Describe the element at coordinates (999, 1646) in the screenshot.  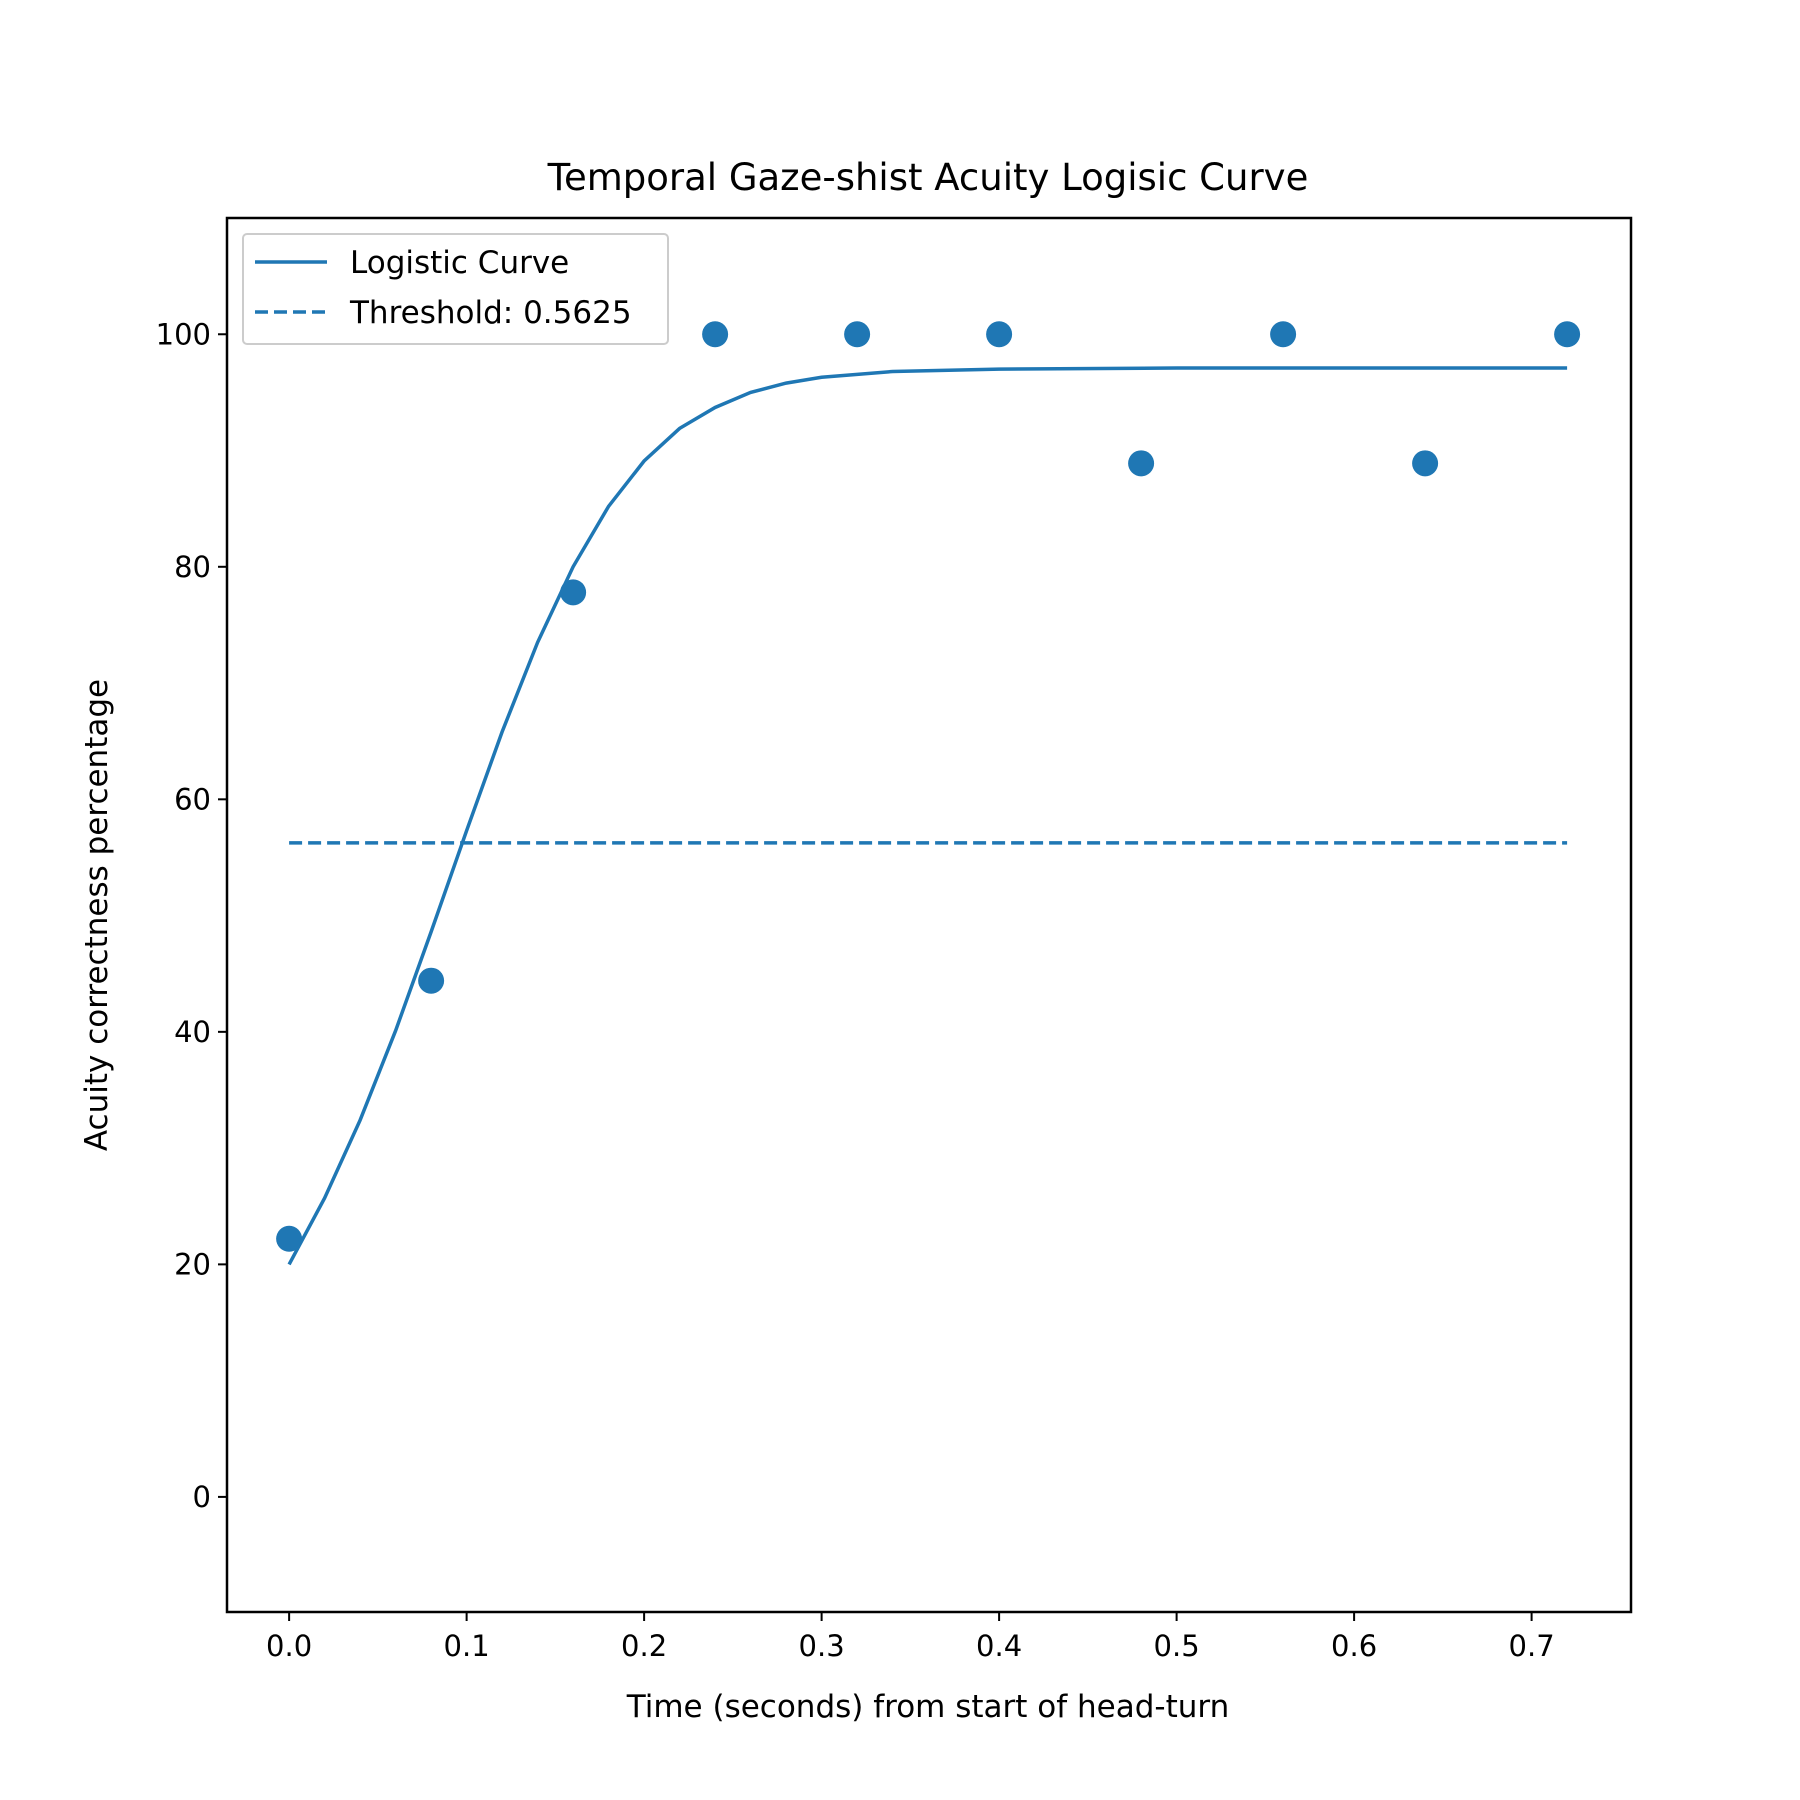
I see `x-tick-label: 0.4` at that location.